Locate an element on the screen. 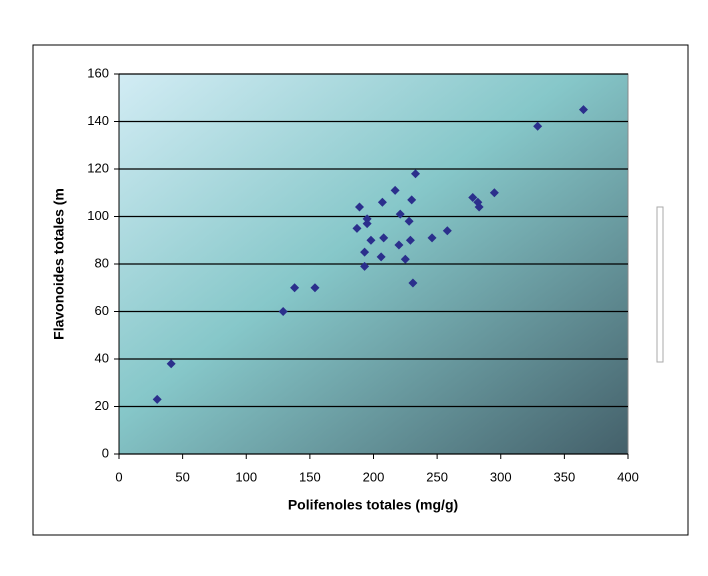 This screenshot has width=708, height=576. y-tick-label: 80 is located at coordinates (102, 262).